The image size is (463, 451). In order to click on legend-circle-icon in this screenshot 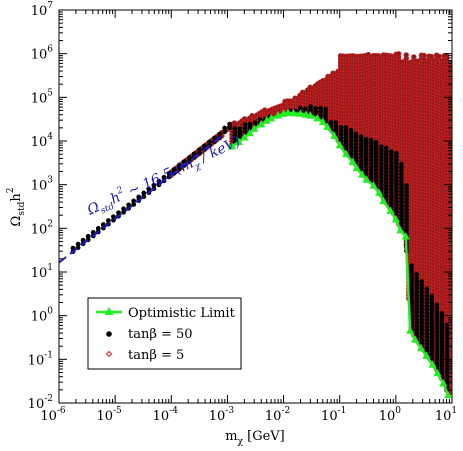, I will do `click(109, 334)`.